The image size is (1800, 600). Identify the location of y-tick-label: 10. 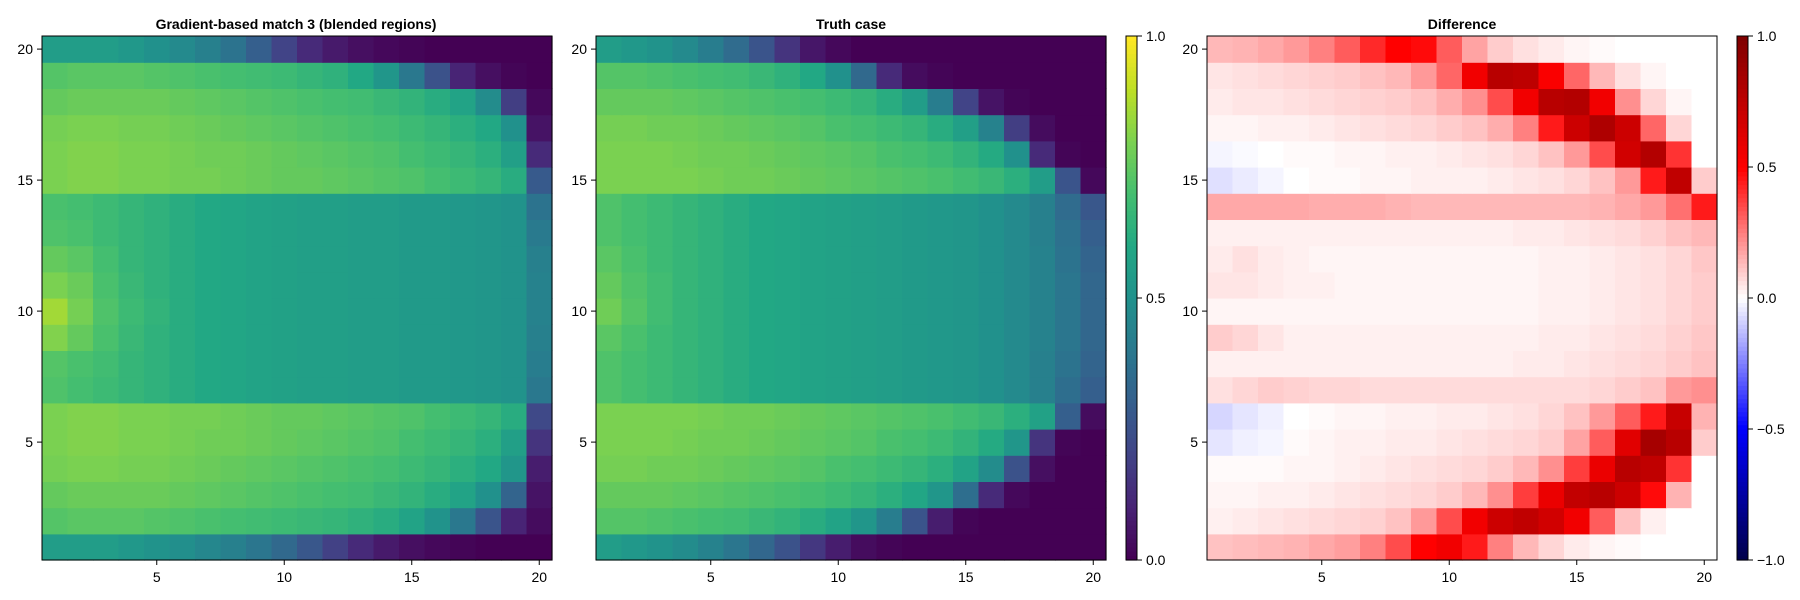
(579, 311).